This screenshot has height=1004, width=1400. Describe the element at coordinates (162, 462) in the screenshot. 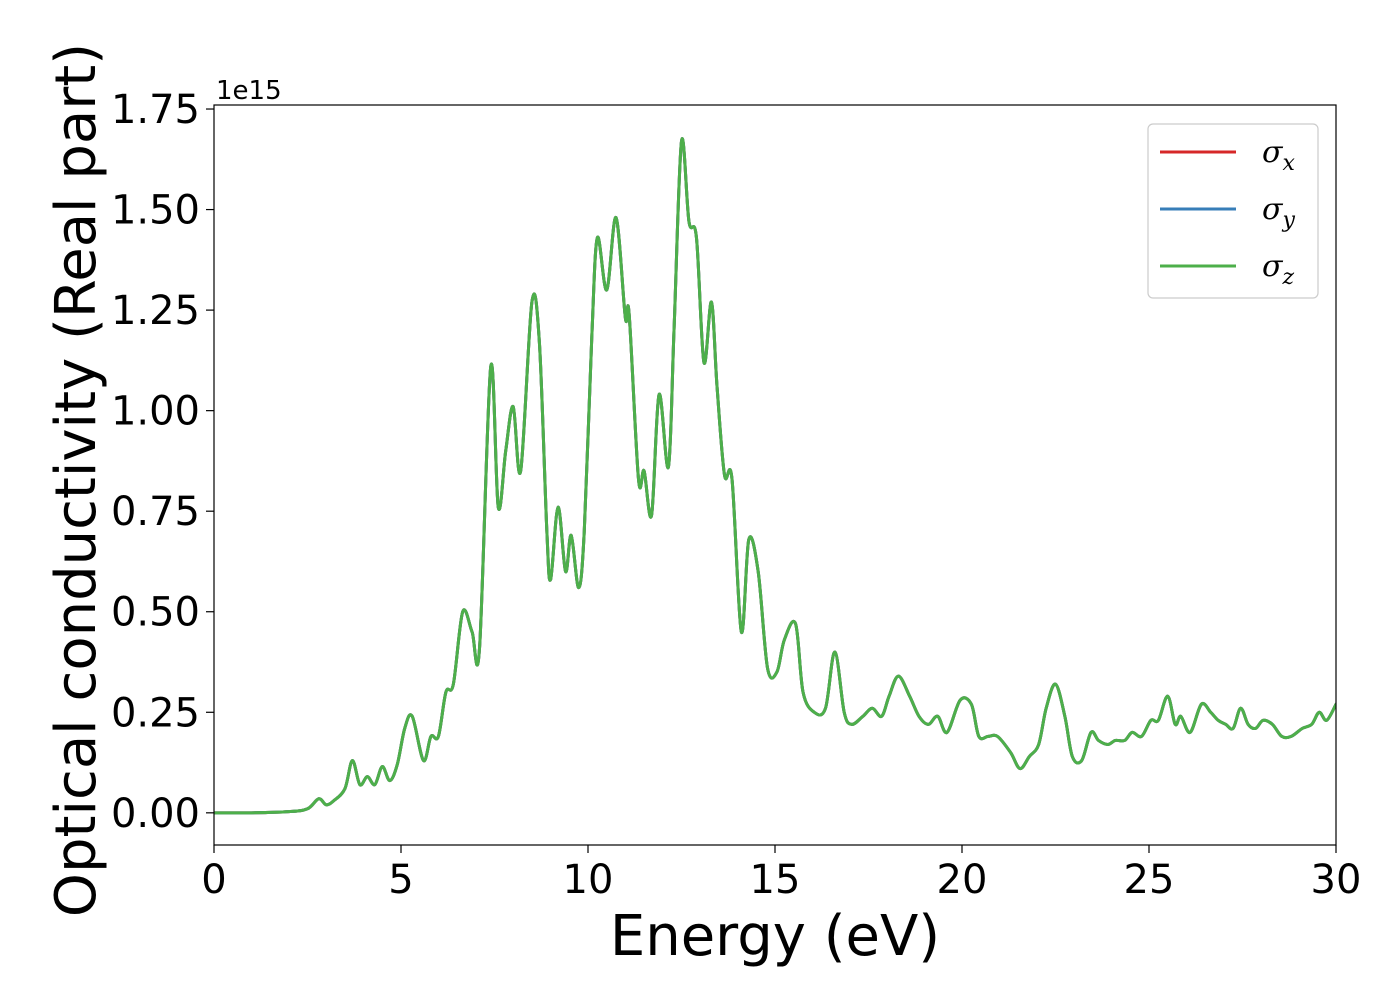

I see `y-axis: 0.00 0.25 0.50 0.75 1.00 1.25 1.50 1.75` at that location.